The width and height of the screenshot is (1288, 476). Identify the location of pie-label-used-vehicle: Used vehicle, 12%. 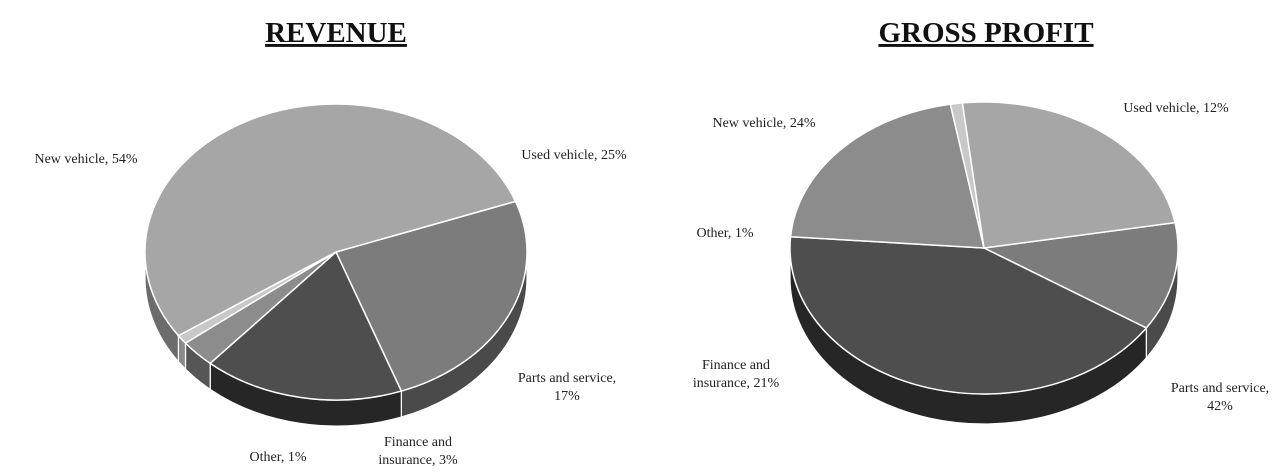
(1176, 108).